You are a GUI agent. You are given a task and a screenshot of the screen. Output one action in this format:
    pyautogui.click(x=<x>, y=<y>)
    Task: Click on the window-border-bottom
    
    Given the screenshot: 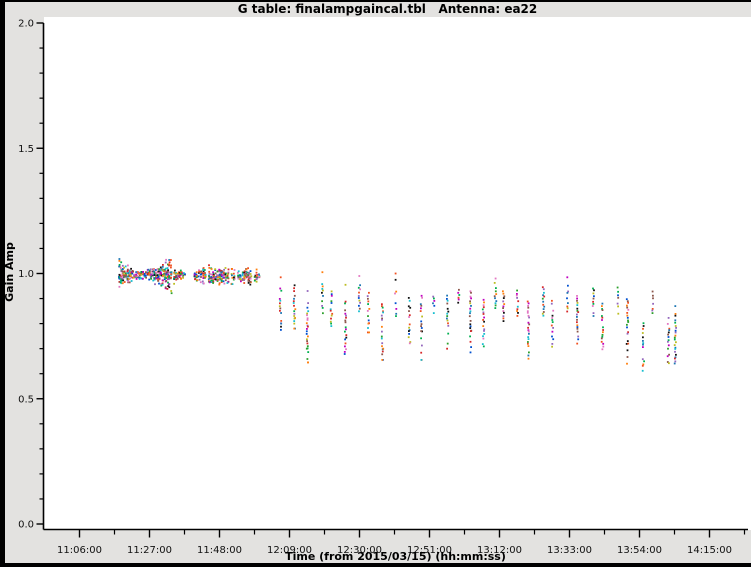 What is the action you would take?
    pyautogui.click(x=375, y=565)
    